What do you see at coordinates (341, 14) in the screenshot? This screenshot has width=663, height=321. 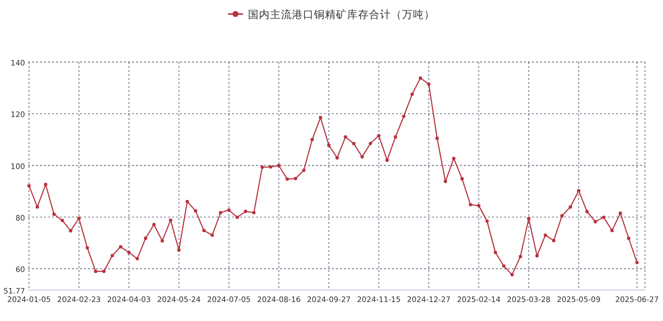 I see `legend-label: 国内主流港口铜精矿库存合计（万吨）` at bounding box center [341, 14].